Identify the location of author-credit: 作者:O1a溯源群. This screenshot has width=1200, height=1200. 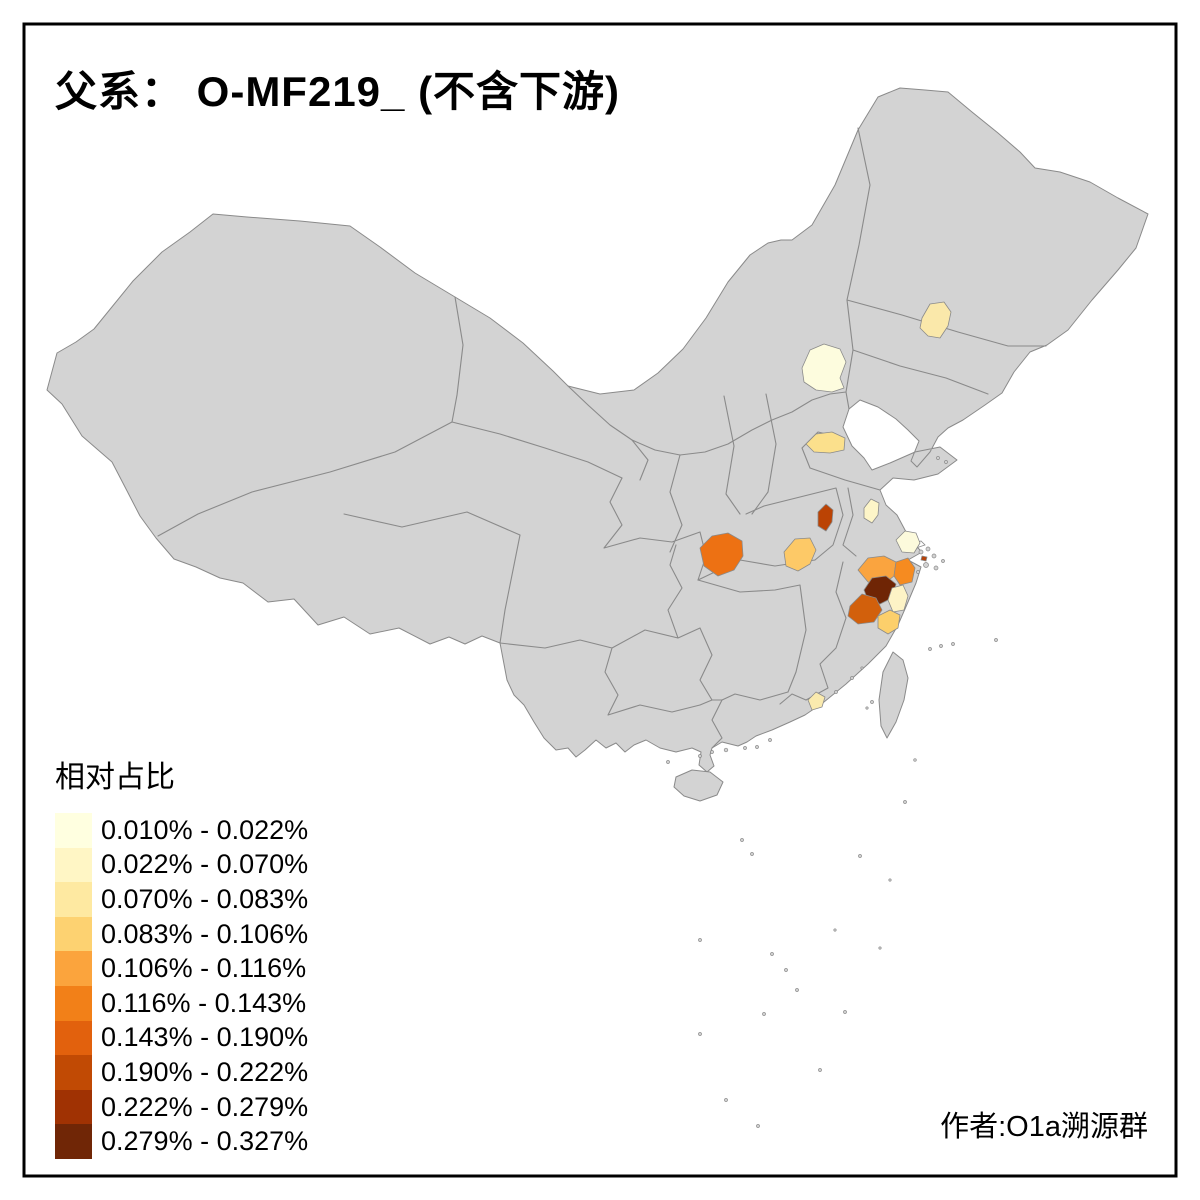
(1044, 1127).